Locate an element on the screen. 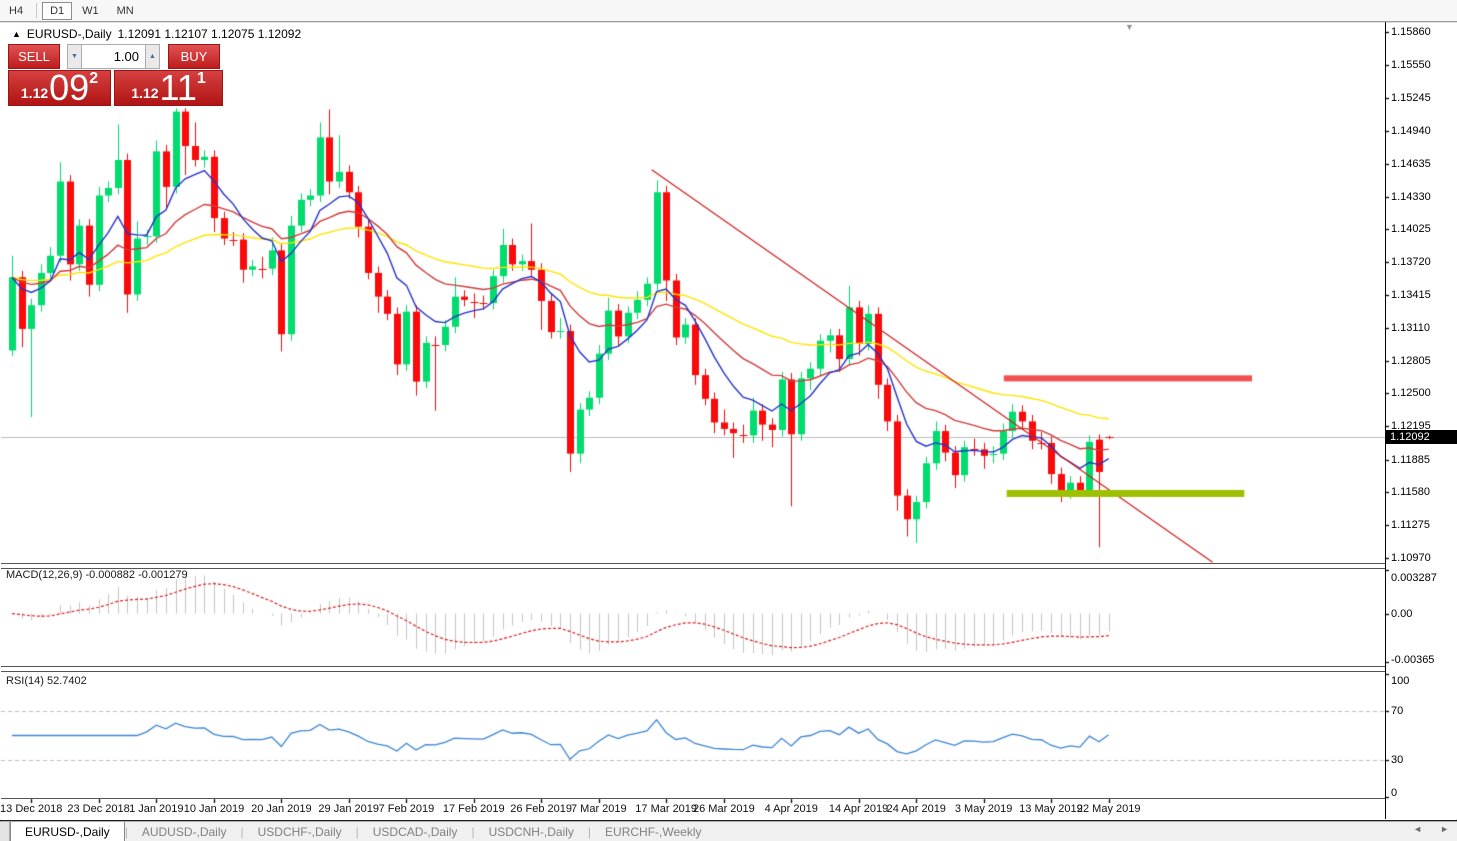 This screenshot has height=841, width=1457. sell-button: SELL is located at coordinates (34, 56).